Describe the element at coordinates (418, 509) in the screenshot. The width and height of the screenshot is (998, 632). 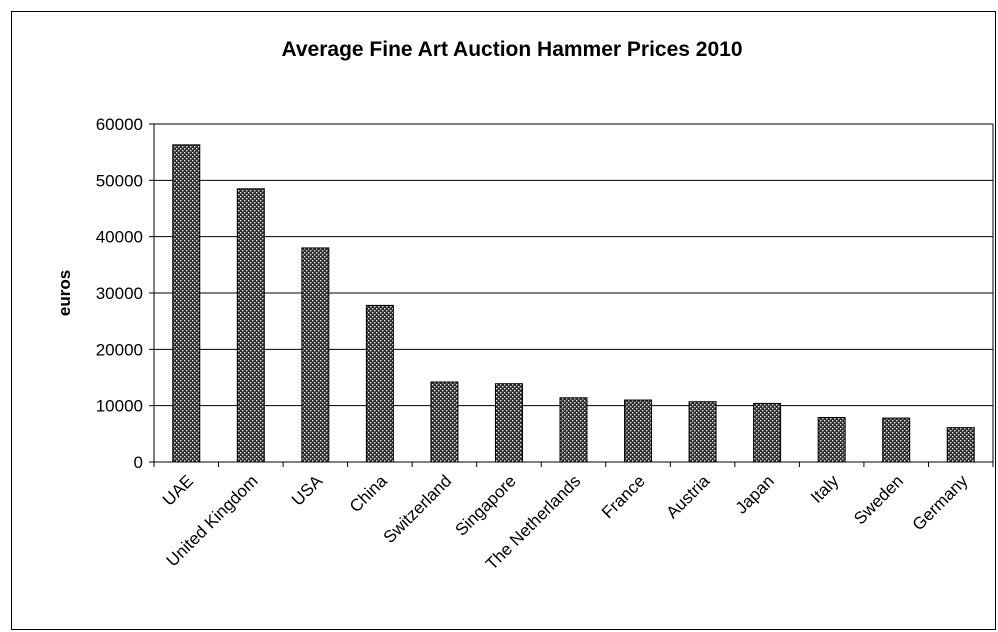
I see `x-tick-label: Switzerland` at that location.